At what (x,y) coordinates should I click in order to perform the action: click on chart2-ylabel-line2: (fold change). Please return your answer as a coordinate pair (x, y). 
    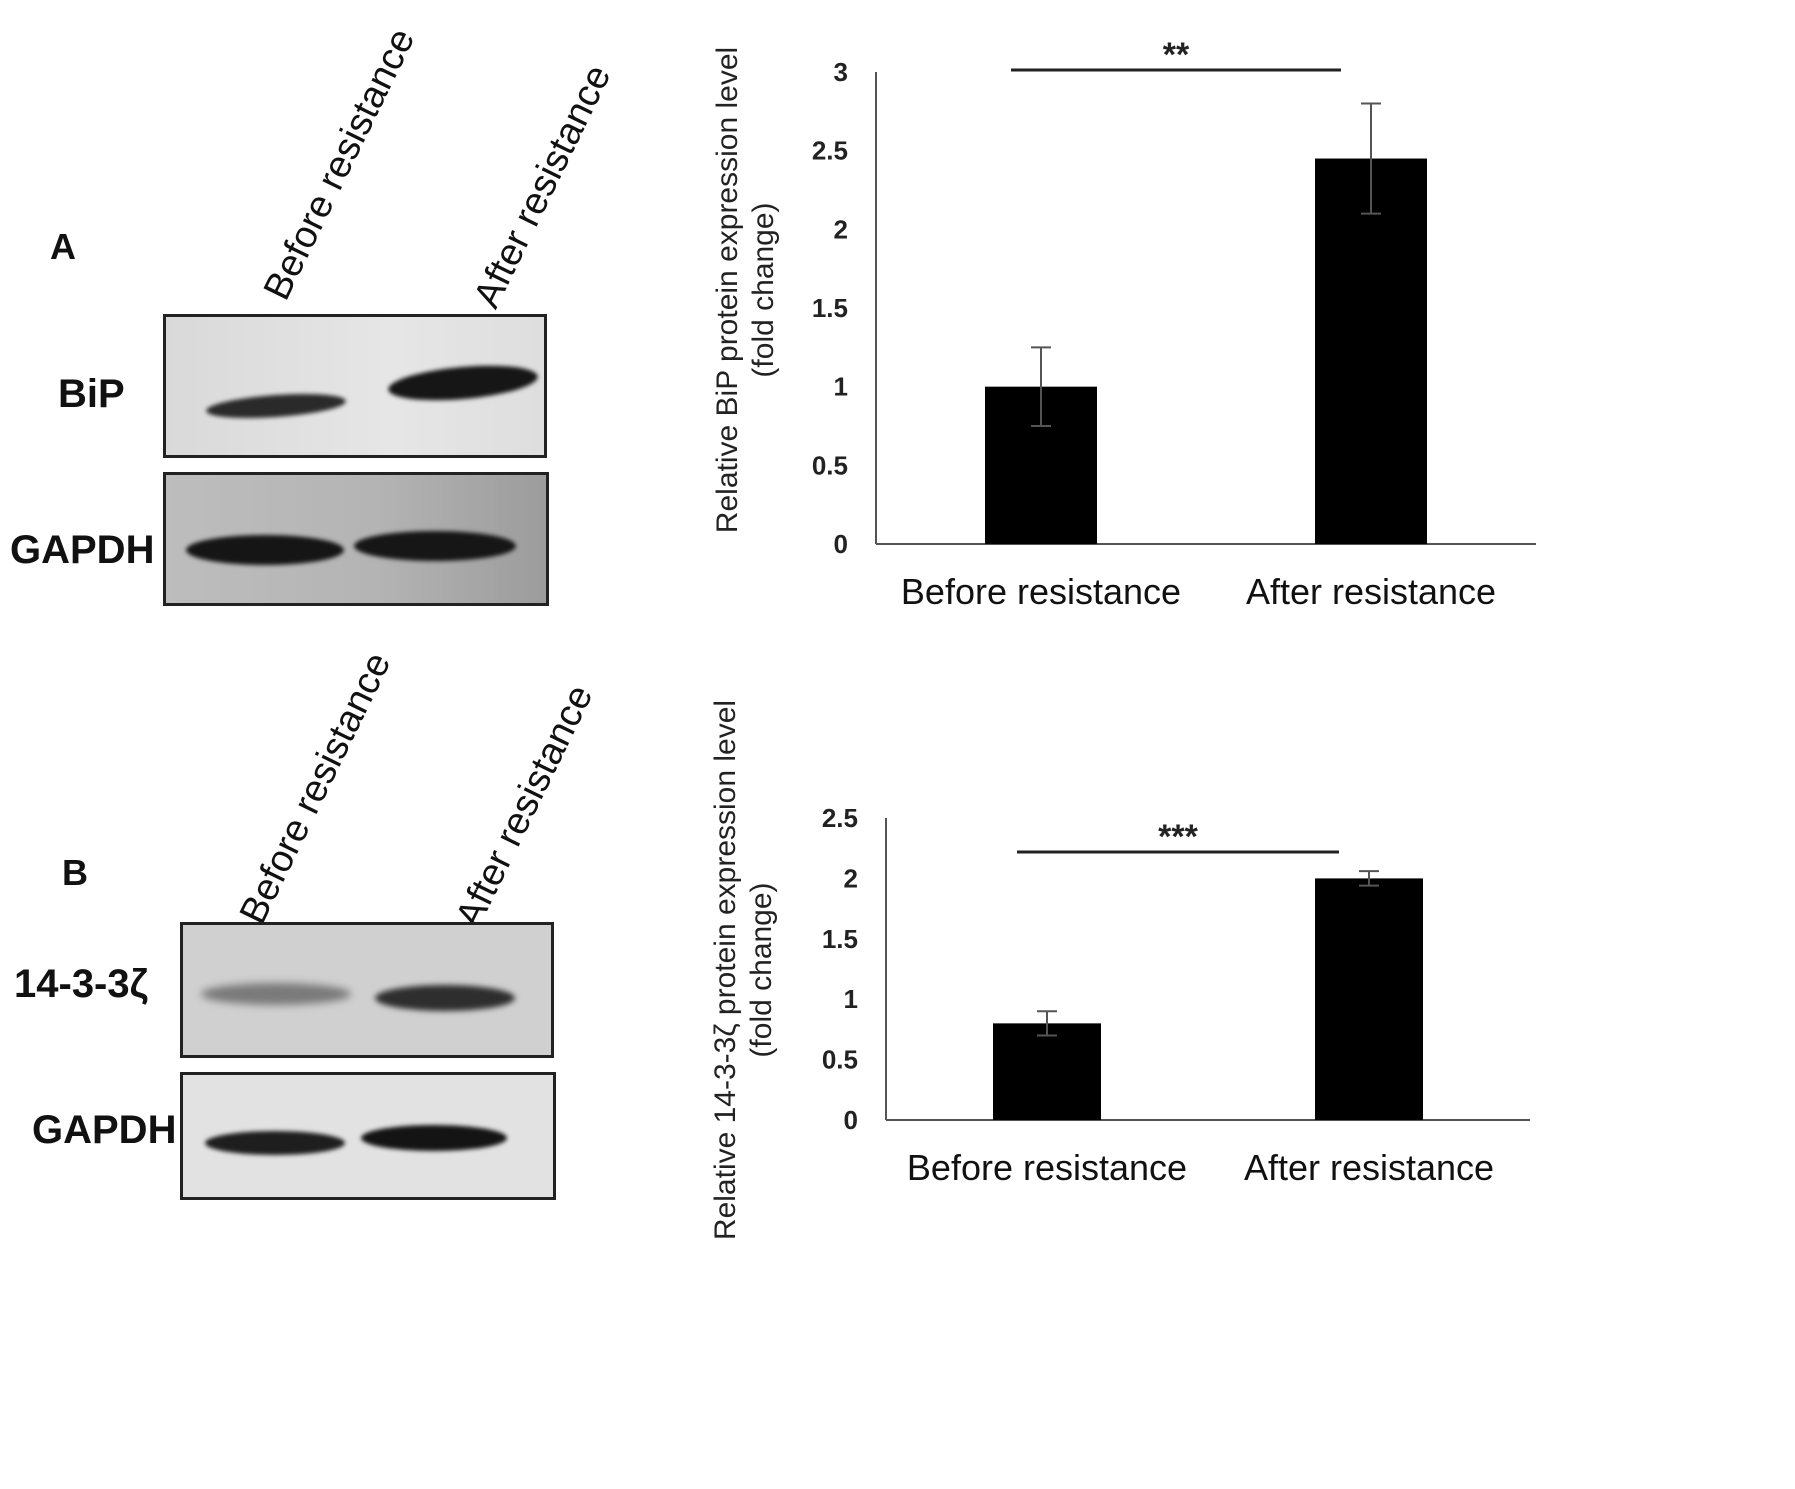
    Looking at the image, I should click on (761, 970).